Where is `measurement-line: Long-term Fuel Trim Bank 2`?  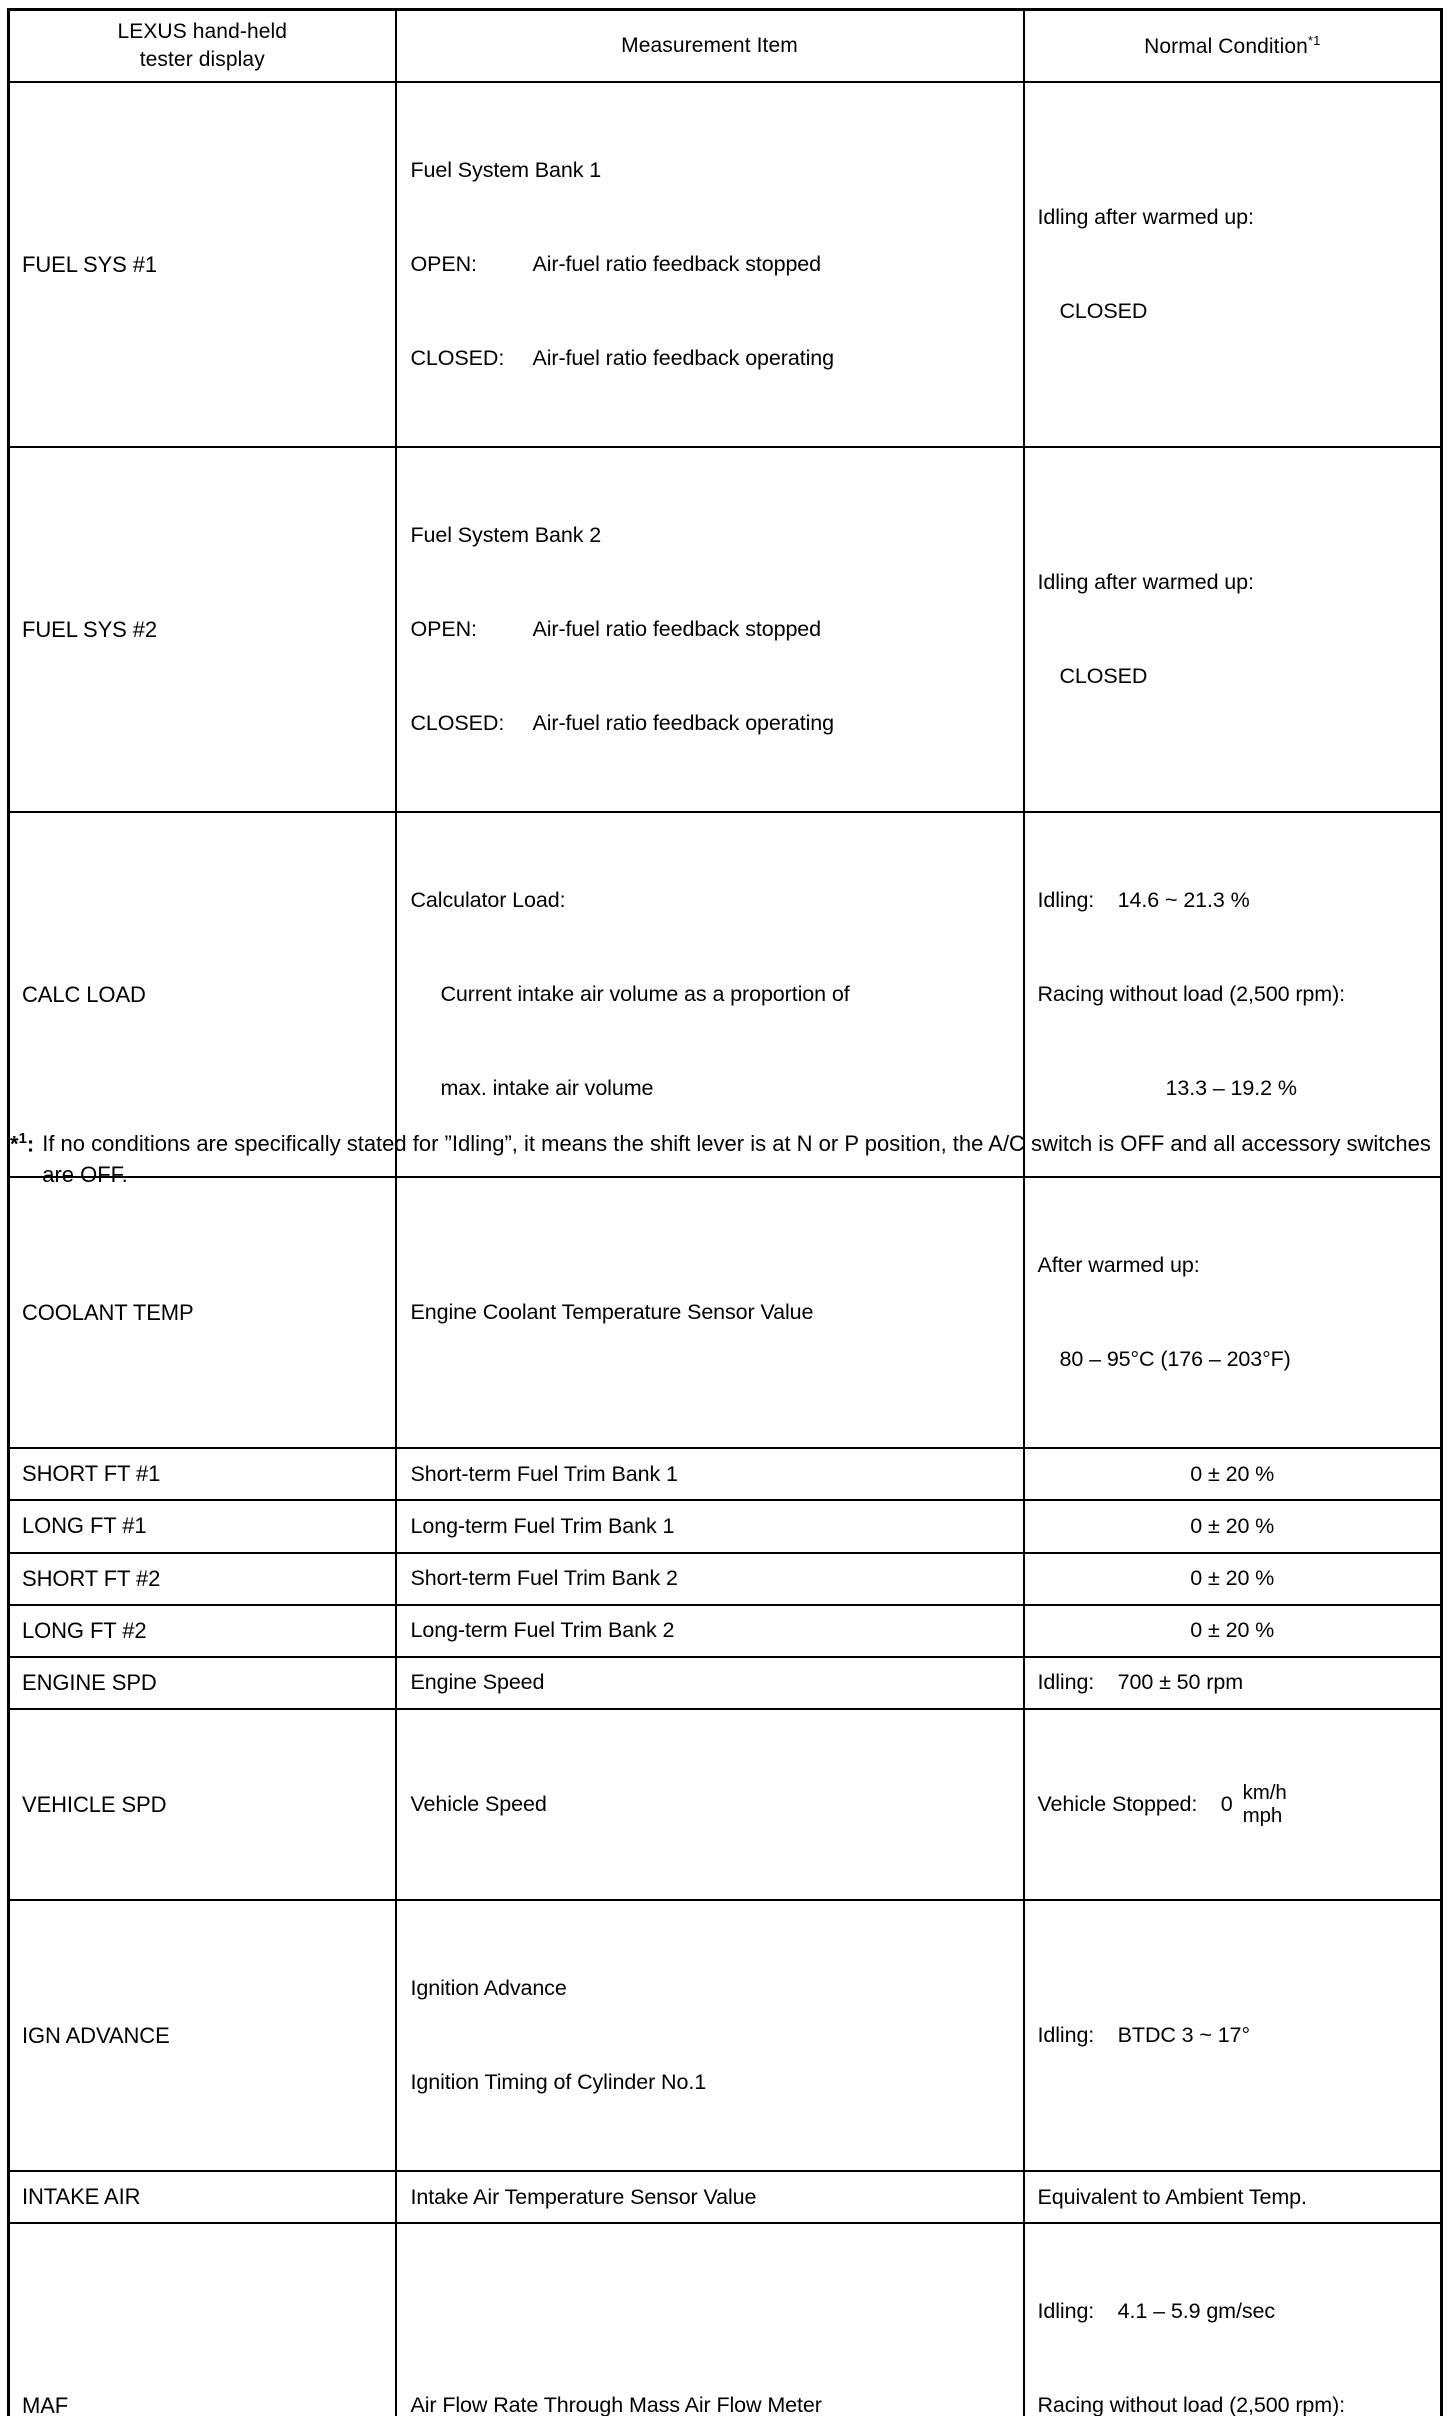 measurement-line: Long-term Fuel Trim Bank 2 is located at coordinates (542, 1630).